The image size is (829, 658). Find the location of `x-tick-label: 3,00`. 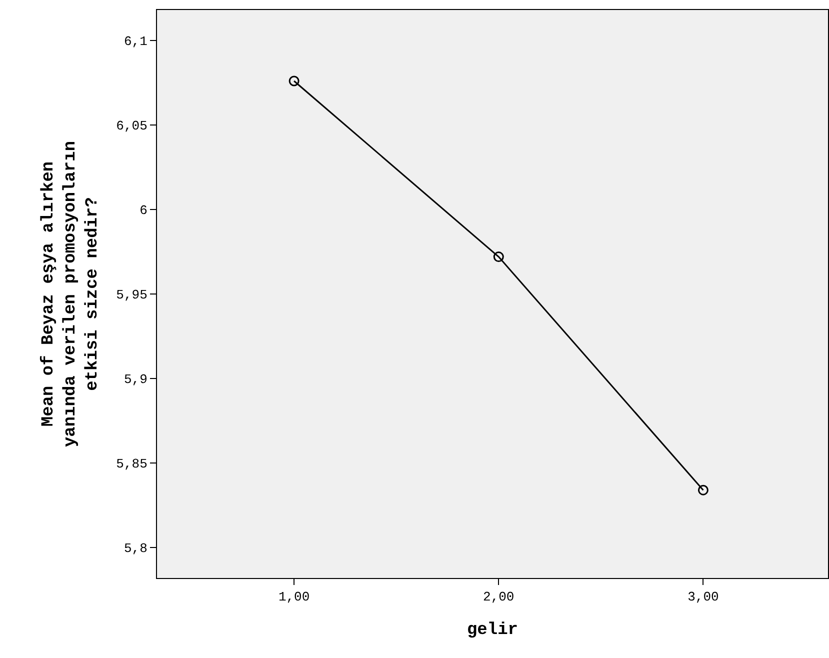

x-tick-label: 3,00 is located at coordinates (703, 597).